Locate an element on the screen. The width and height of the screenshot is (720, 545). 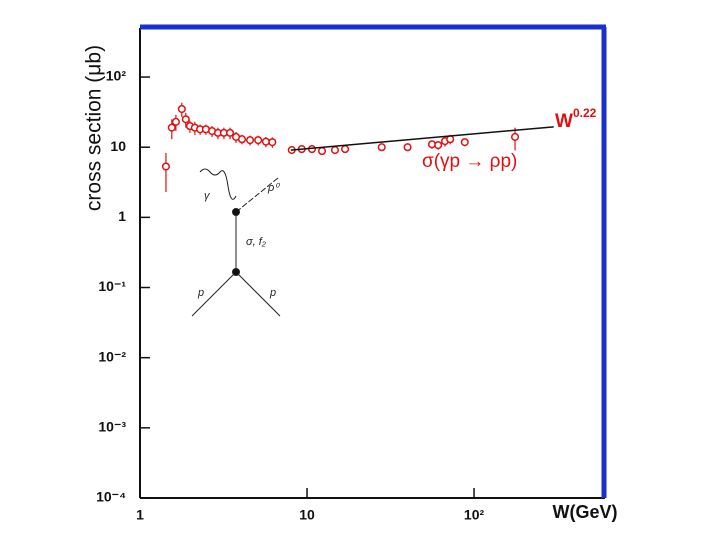
y-axis-label: cross section (μb) is located at coordinates (94, 128).